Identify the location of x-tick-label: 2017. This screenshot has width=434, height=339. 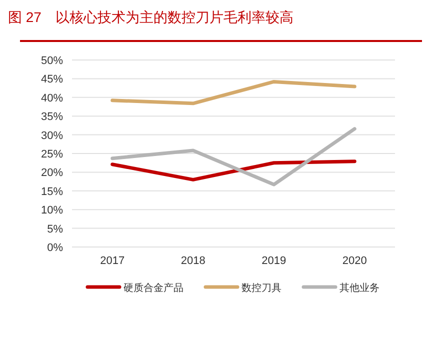
(112, 261).